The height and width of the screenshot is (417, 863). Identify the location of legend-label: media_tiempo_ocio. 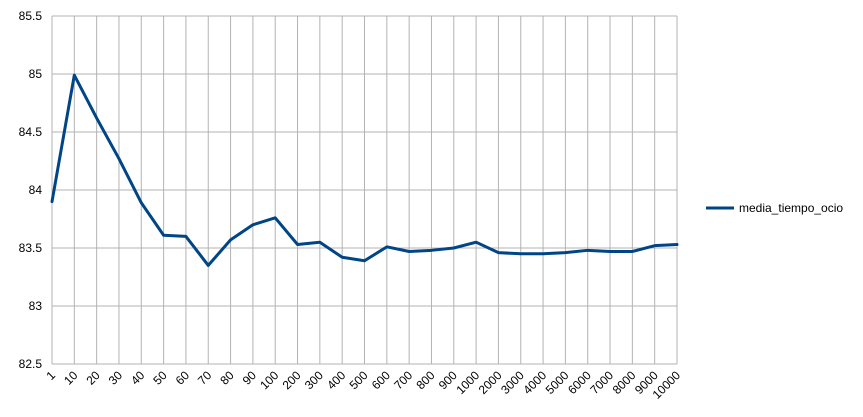
(791, 208).